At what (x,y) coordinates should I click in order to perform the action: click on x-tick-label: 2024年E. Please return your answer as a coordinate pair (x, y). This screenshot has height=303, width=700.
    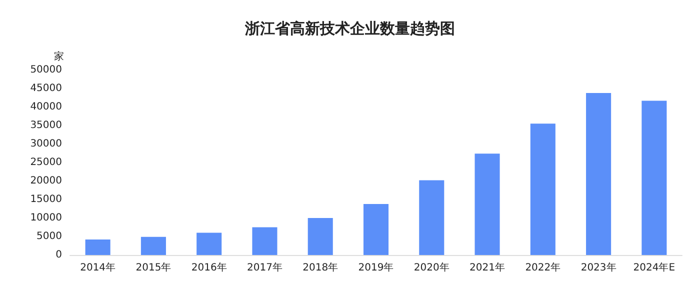
    Looking at the image, I should click on (654, 268).